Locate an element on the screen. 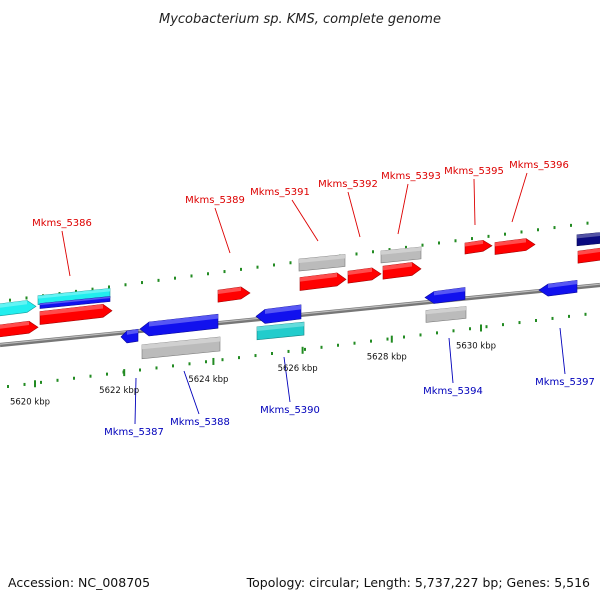 Image resolution: width=600 pixels, height=600 pixels. scale-label: 5620 kbp is located at coordinates (30, 402).